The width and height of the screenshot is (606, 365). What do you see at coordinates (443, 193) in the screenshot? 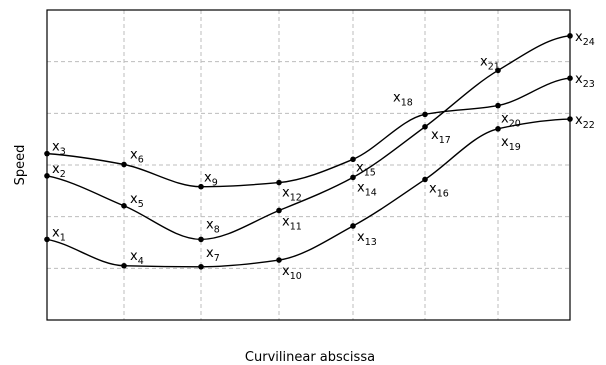
I see `point-label-subscript: 16` at bounding box center [443, 193].